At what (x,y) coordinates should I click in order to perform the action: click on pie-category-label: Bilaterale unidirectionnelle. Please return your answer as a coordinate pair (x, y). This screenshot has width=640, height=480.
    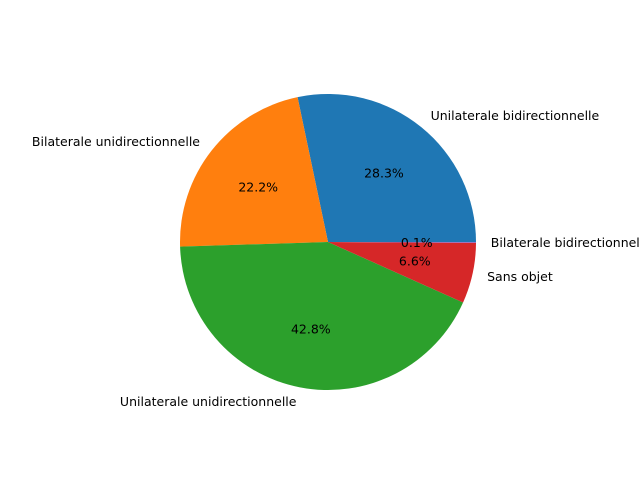
    Looking at the image, I should click on (116, 141).